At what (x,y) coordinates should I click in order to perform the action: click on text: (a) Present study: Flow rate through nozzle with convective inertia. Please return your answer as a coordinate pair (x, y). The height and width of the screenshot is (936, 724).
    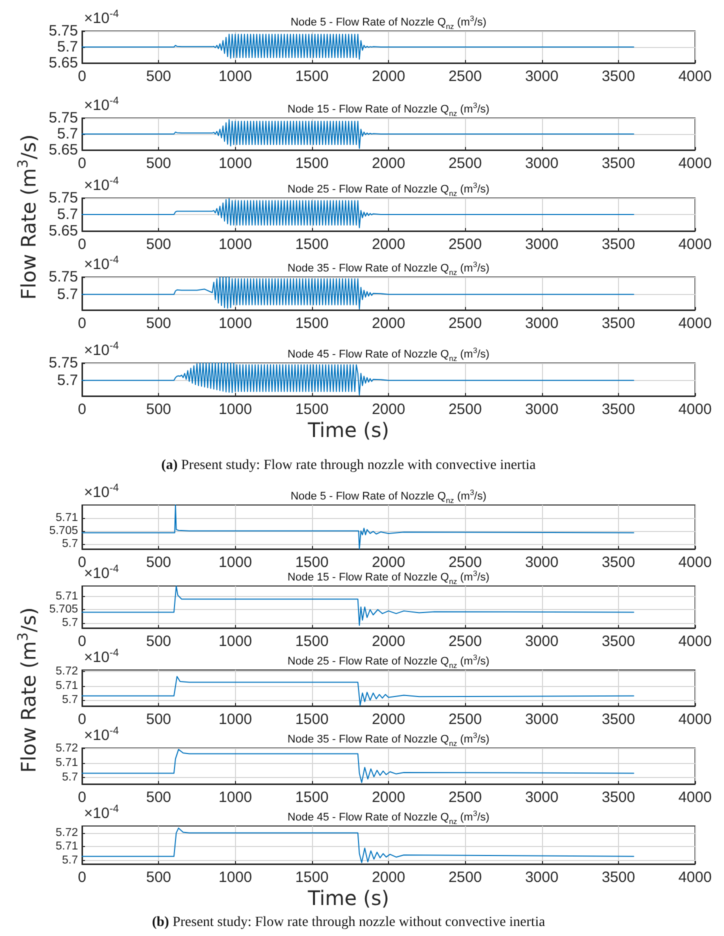
    Looking at the image, I should click on (348, 466).